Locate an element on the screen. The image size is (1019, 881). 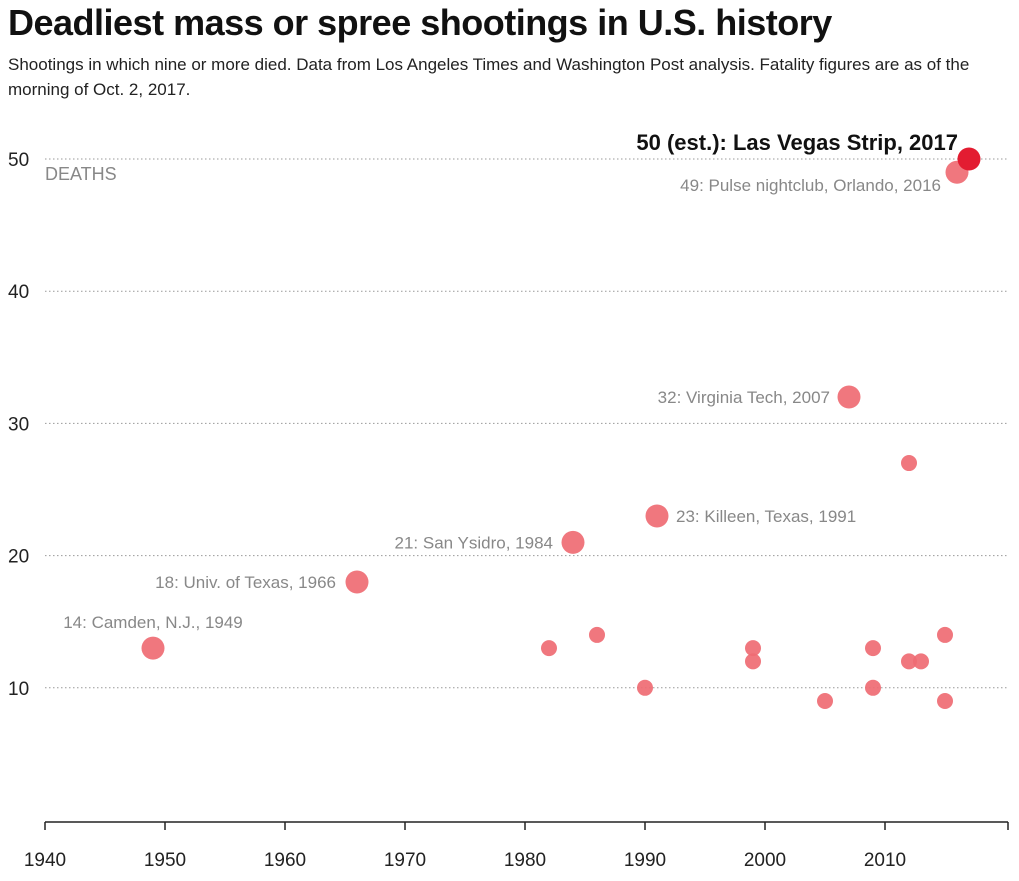
y-tick-label: 30 is located at coordinates (18, 424).